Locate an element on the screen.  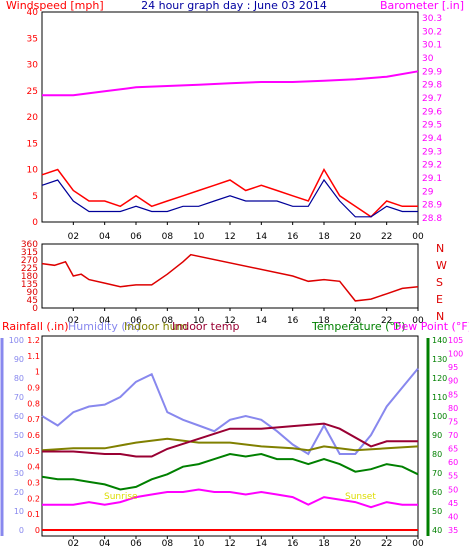
direction-tick-45: 45 is located at coordinates (32, 301).